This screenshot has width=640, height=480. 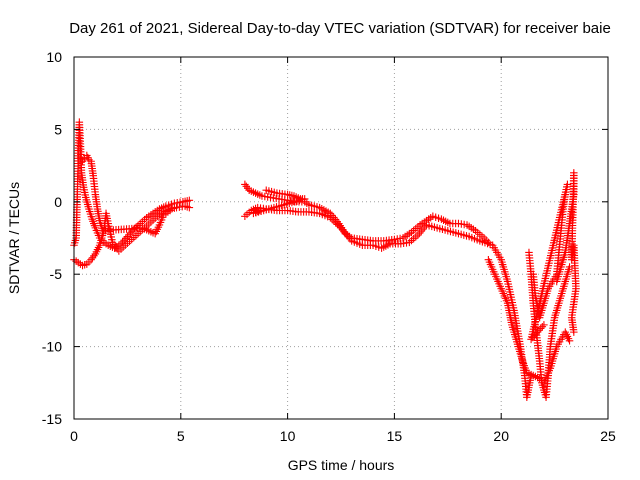 What do you see at coordinates (14, 238) in the screenshot?
I see `y-axis-label: SDTVAR / TECUs` at bounding box center [14, 238].